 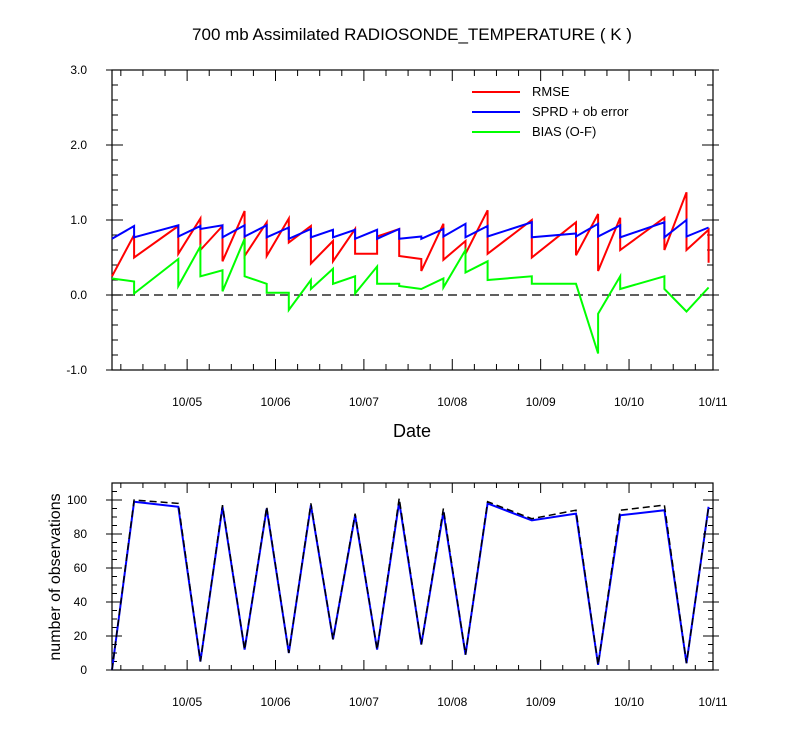 I want to click on top-x-tick-label: 10/08, so click(x=452, y=402).